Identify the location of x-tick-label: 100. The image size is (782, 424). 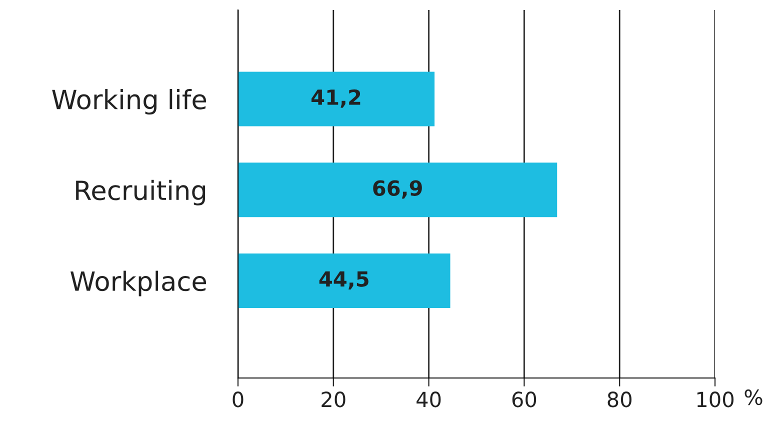
(715, 400).